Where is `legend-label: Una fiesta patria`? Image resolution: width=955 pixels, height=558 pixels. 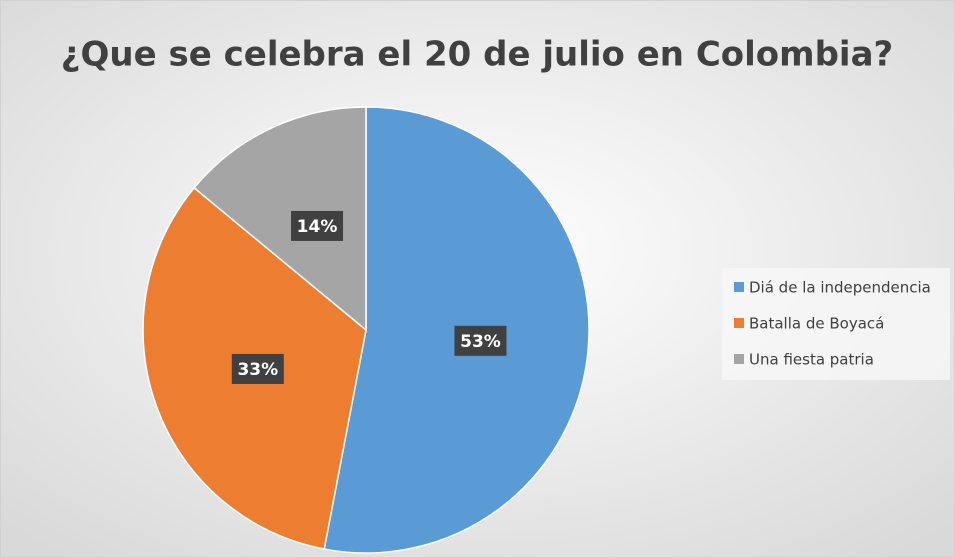
legend-label: Una fiesta patria is located at coordinates (811, 360).